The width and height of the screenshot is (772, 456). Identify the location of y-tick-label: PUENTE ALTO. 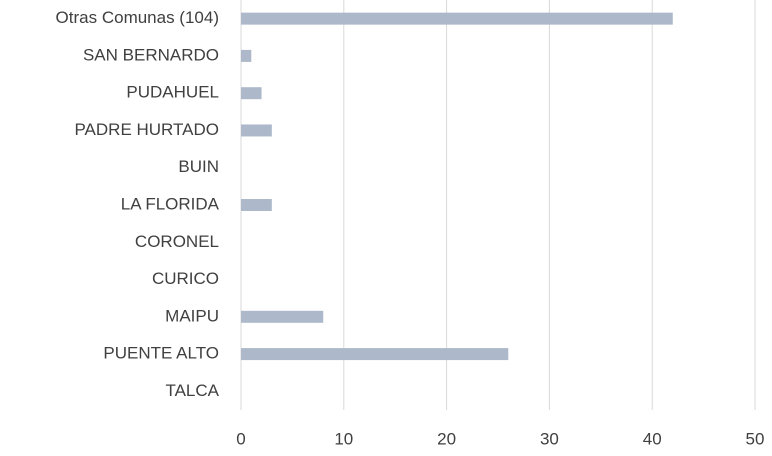
(161, 353).